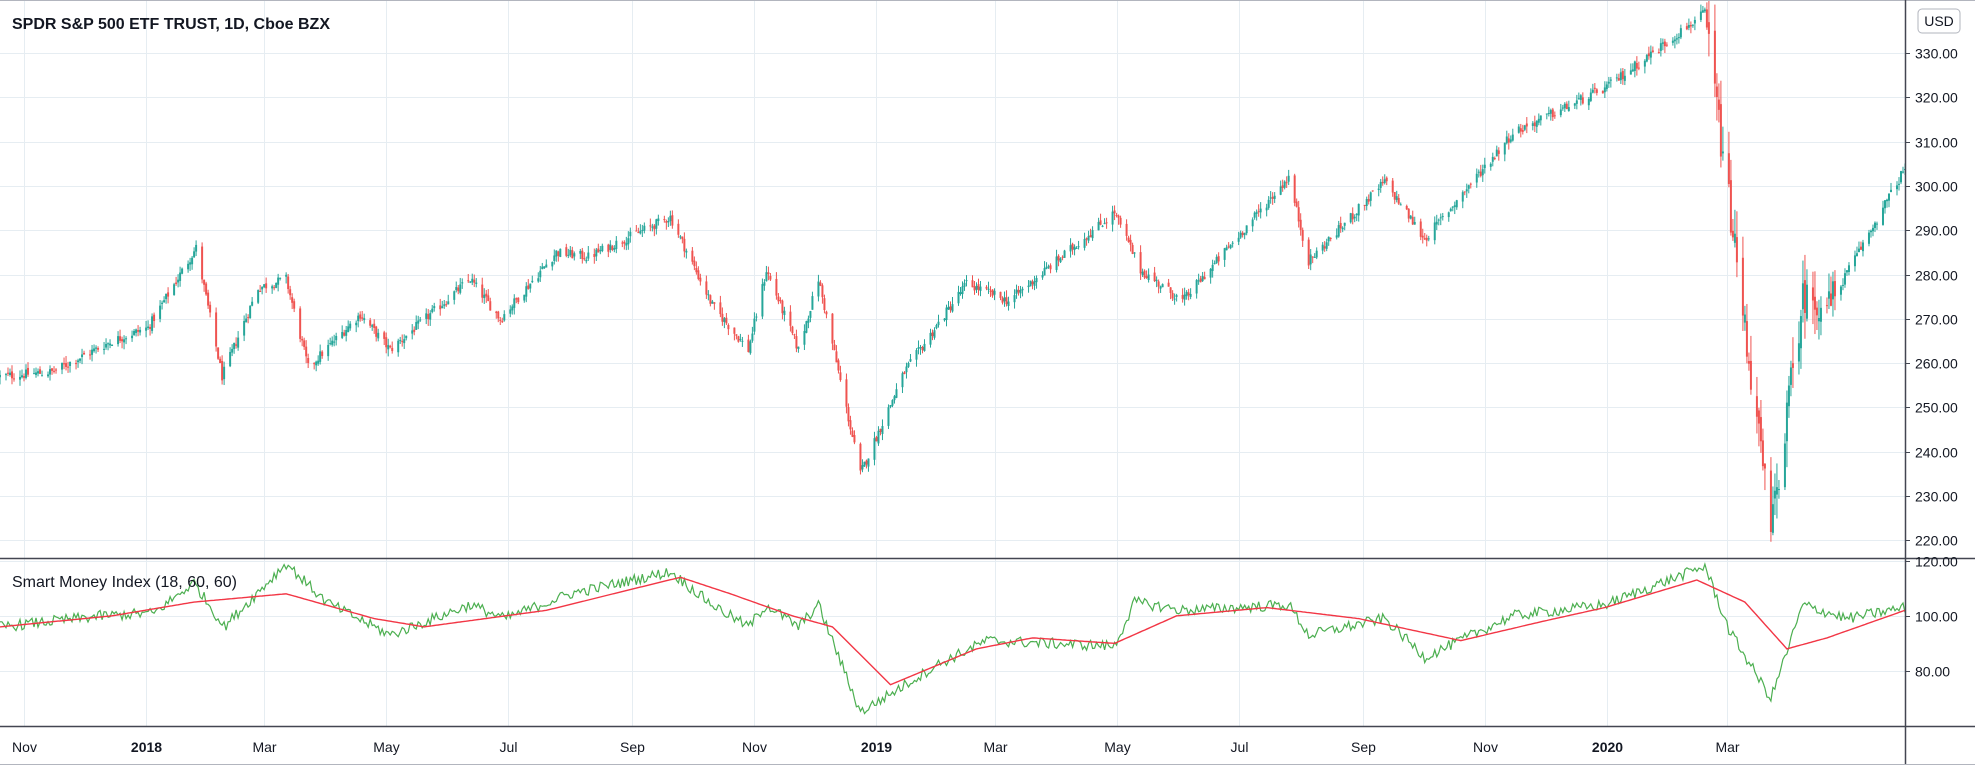 The height and width of the screenshot is (765, 1975). What do you see at coordinates (1939, 21) in the screenshot?
I see `currency-button: USD` at bounding box center [1939, 21].